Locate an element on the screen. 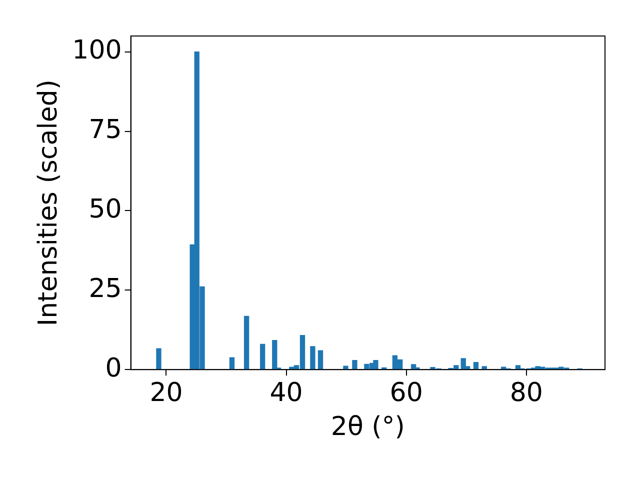 The height and width of the screenshot is (480, 640). y-tick-label: 25 is located at coordinates (105, 289).